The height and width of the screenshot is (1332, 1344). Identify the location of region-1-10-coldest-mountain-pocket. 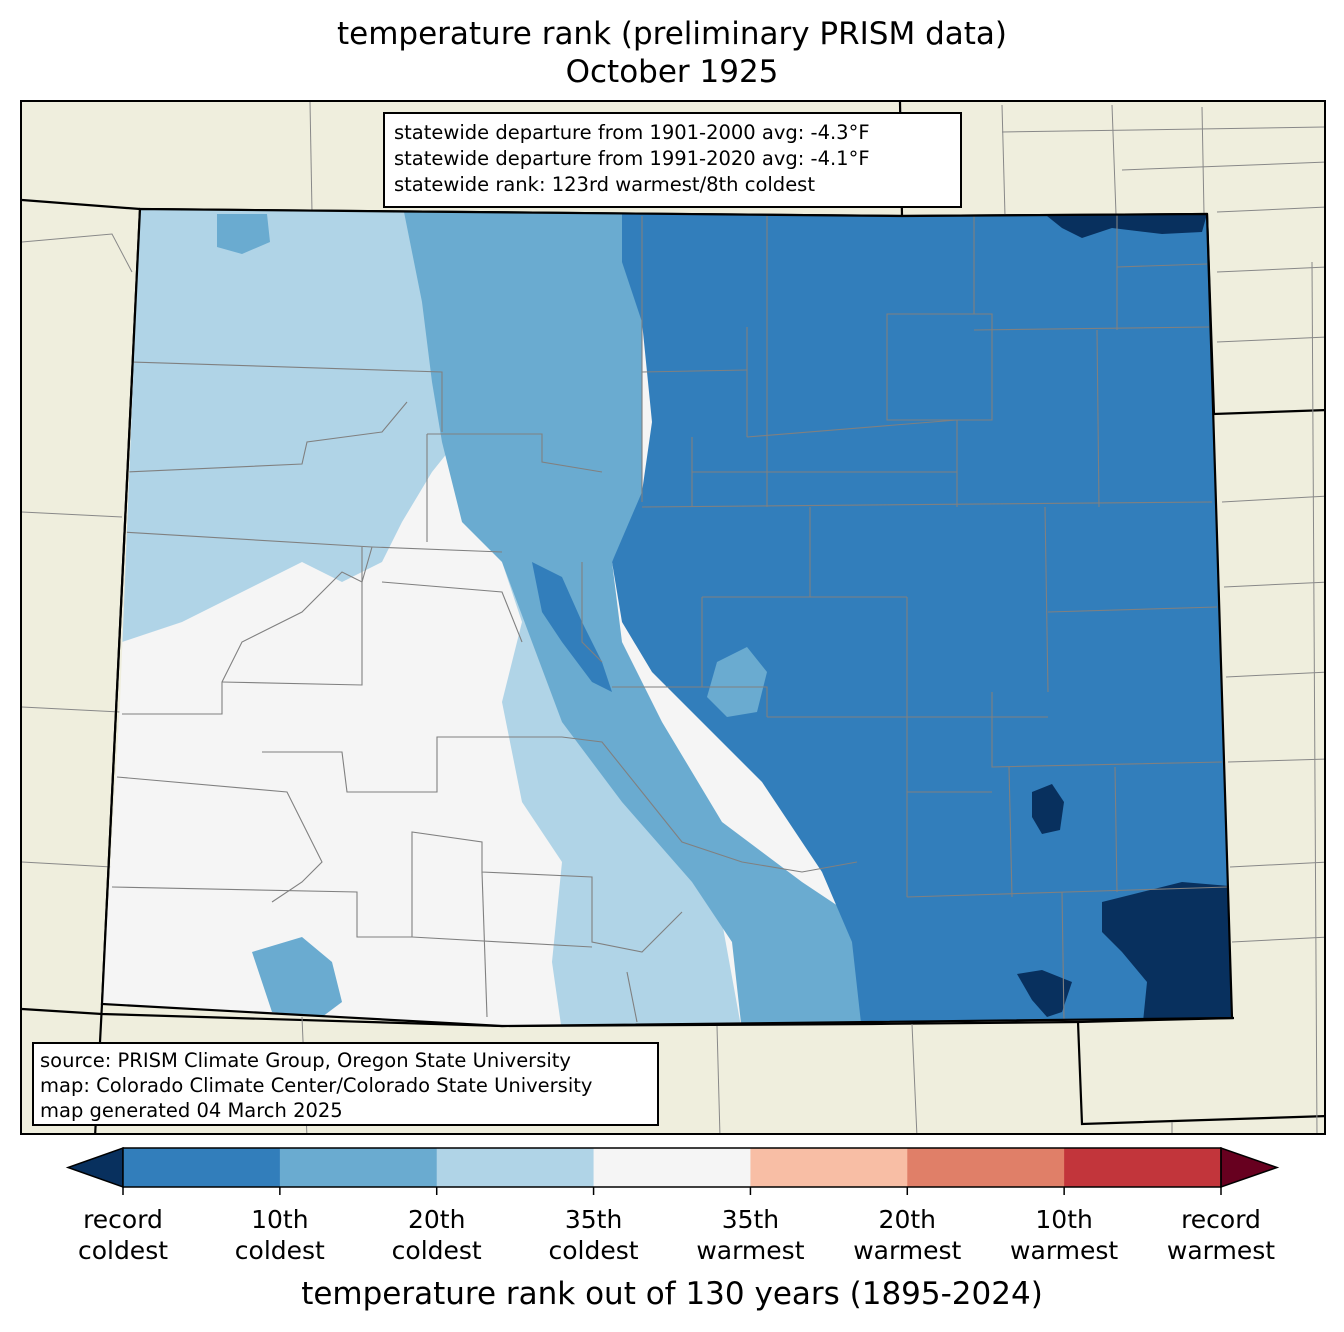
(572, 627).